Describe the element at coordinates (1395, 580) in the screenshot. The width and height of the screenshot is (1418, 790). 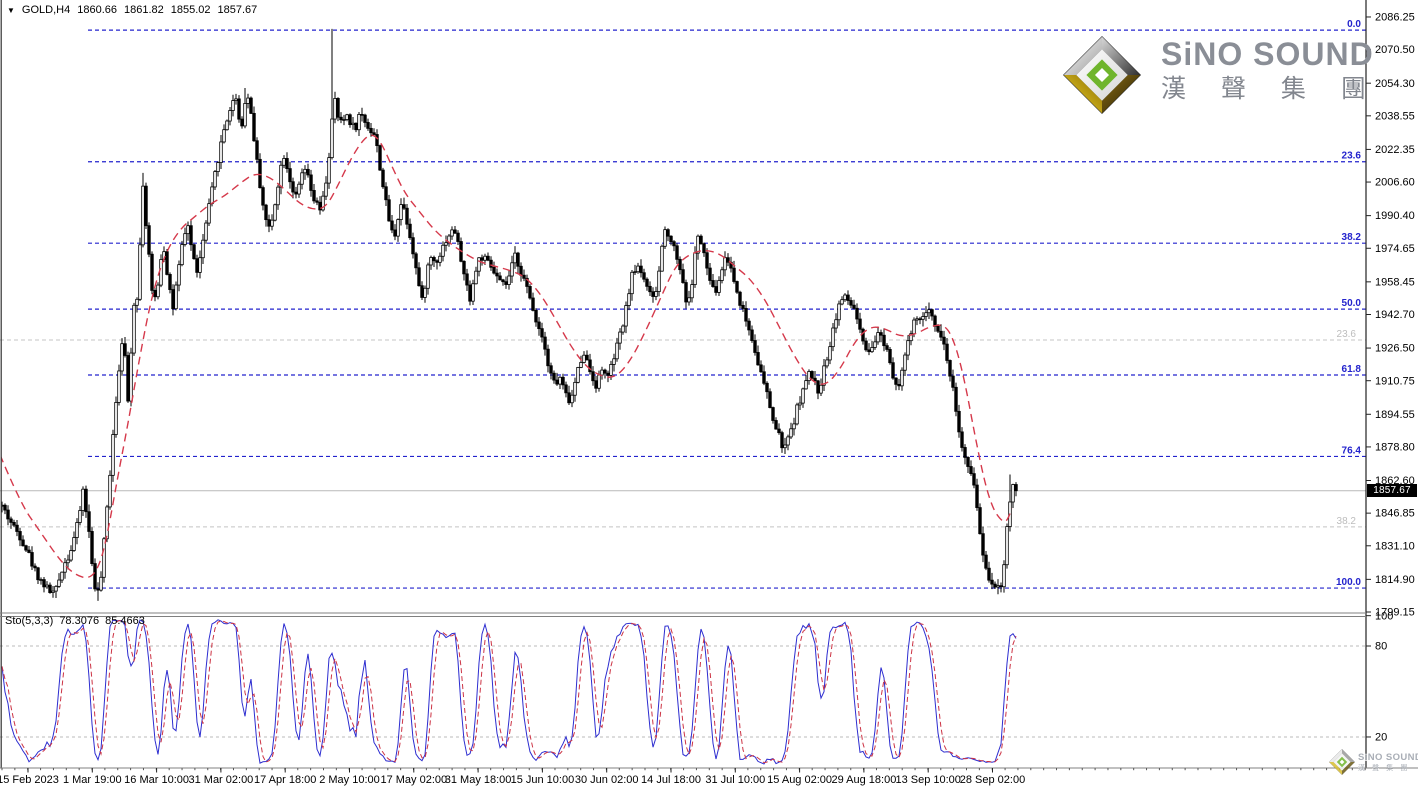
I see `svg-text: 1814.90` at that location.